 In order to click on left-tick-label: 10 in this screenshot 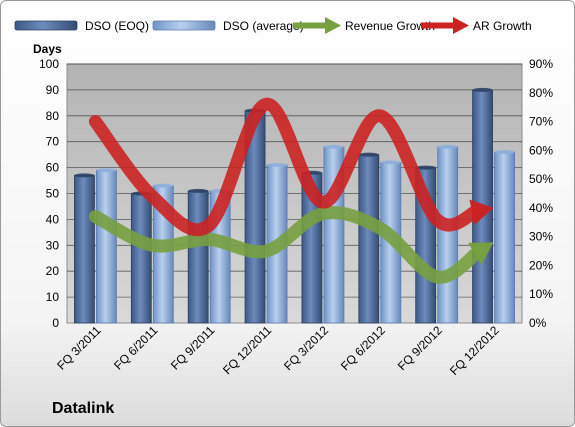, I will do `click(53, 297)`.